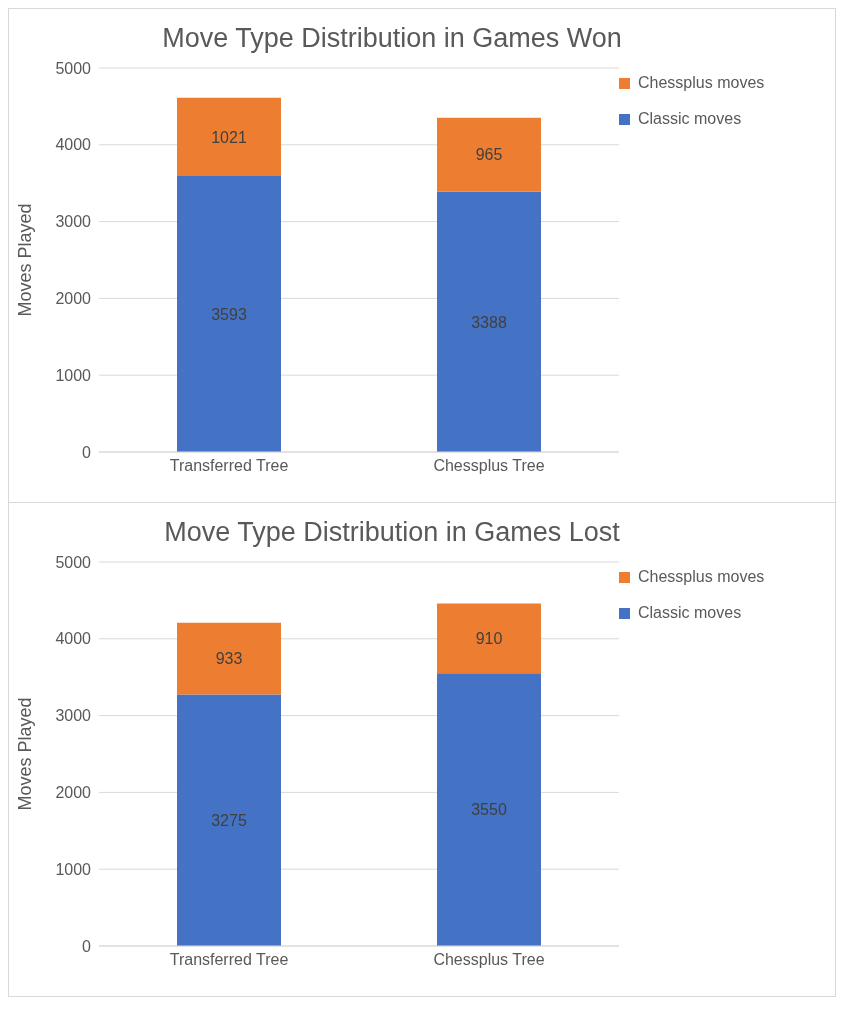  I want to click on data-label: 933, so click(229, 659).